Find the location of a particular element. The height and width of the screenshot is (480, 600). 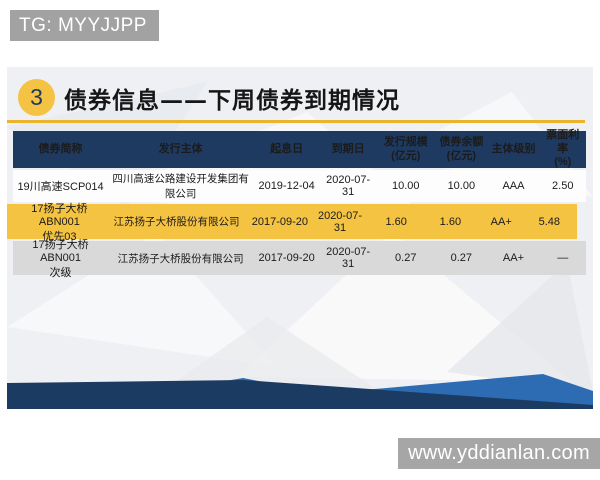

cell-bond-name: 17扬子大桥ABN001 优先03 is located at coordinates (59, 222).